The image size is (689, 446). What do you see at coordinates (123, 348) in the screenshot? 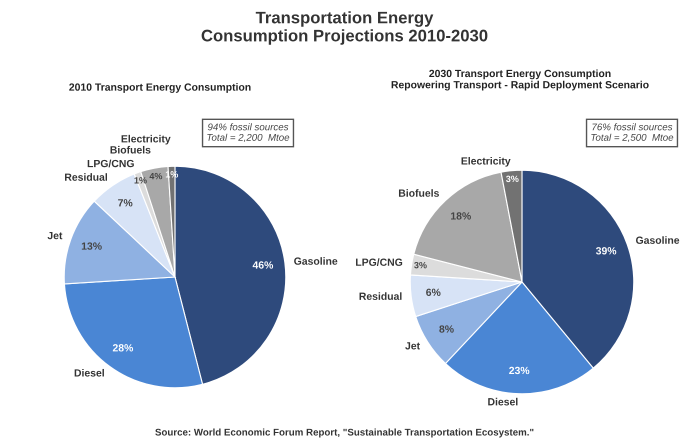
I see `data-label: 28%` at bounding box center [123, 348].